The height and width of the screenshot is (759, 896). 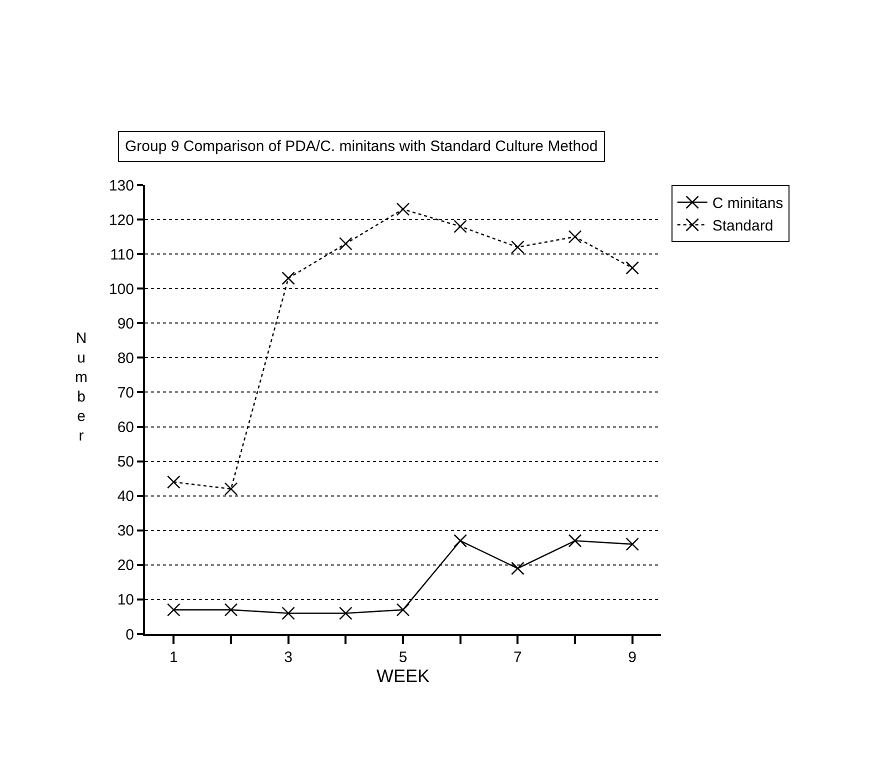 I want to click on x-tick-label: 5, so click(x=403, y=657).